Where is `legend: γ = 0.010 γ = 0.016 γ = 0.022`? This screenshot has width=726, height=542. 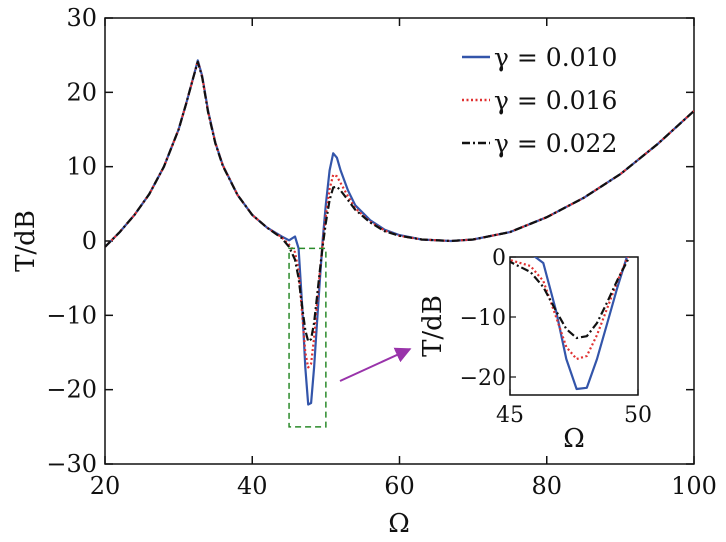 legend: γ = 0.010 γ = 0.016 γ = 0.022 is located at coordinates (539, 100).